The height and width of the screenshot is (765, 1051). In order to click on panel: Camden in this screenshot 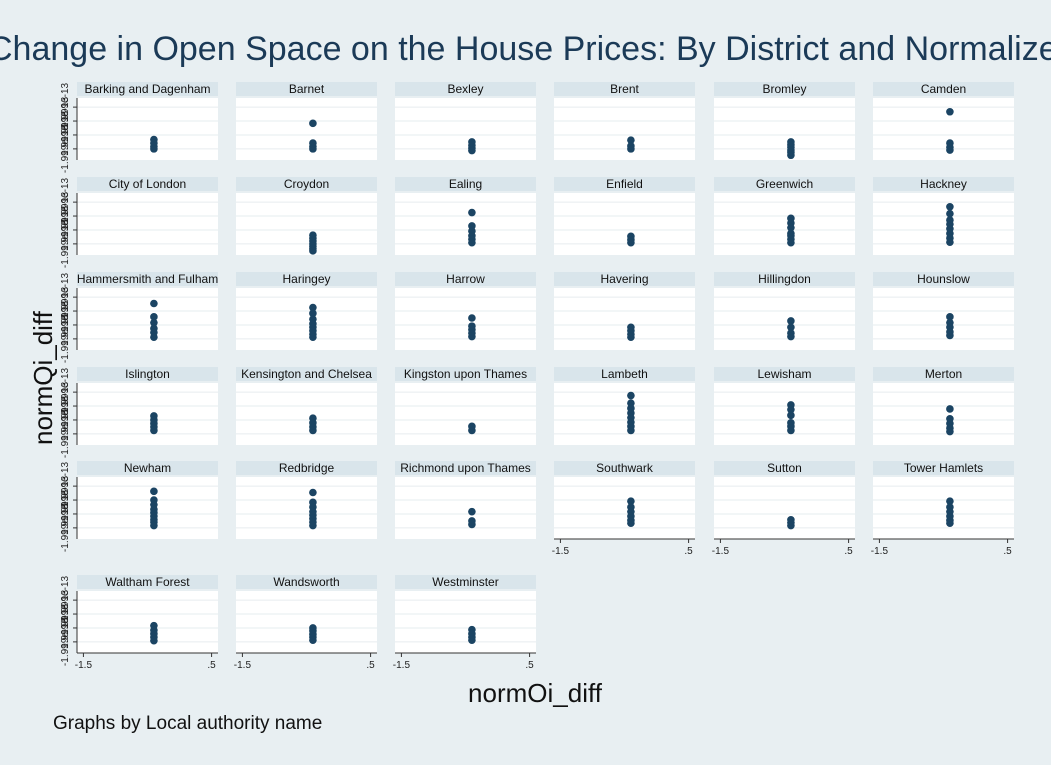, I will do `click(943, 121)`.